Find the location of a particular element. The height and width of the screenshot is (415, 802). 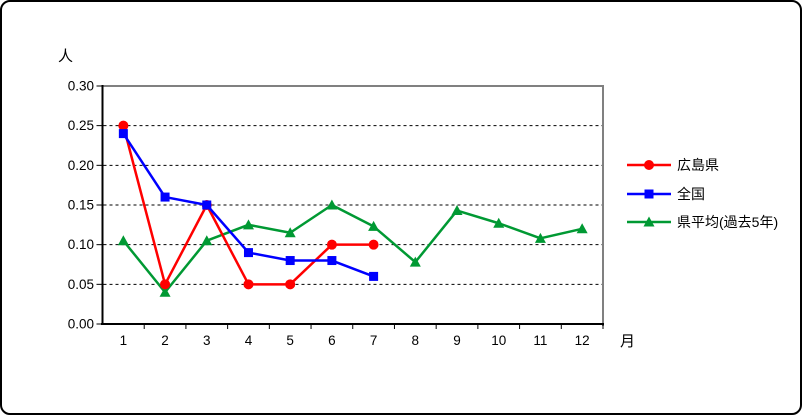

x-tick-label: 3 is located at coordinates (207, 340).